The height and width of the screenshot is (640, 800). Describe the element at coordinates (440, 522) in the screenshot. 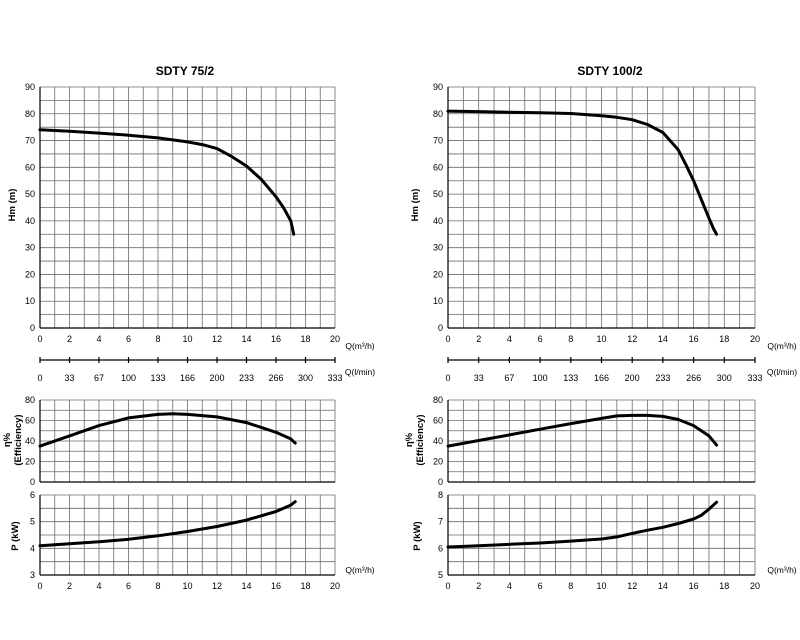

I see `y-tick-label: 7` at that location.